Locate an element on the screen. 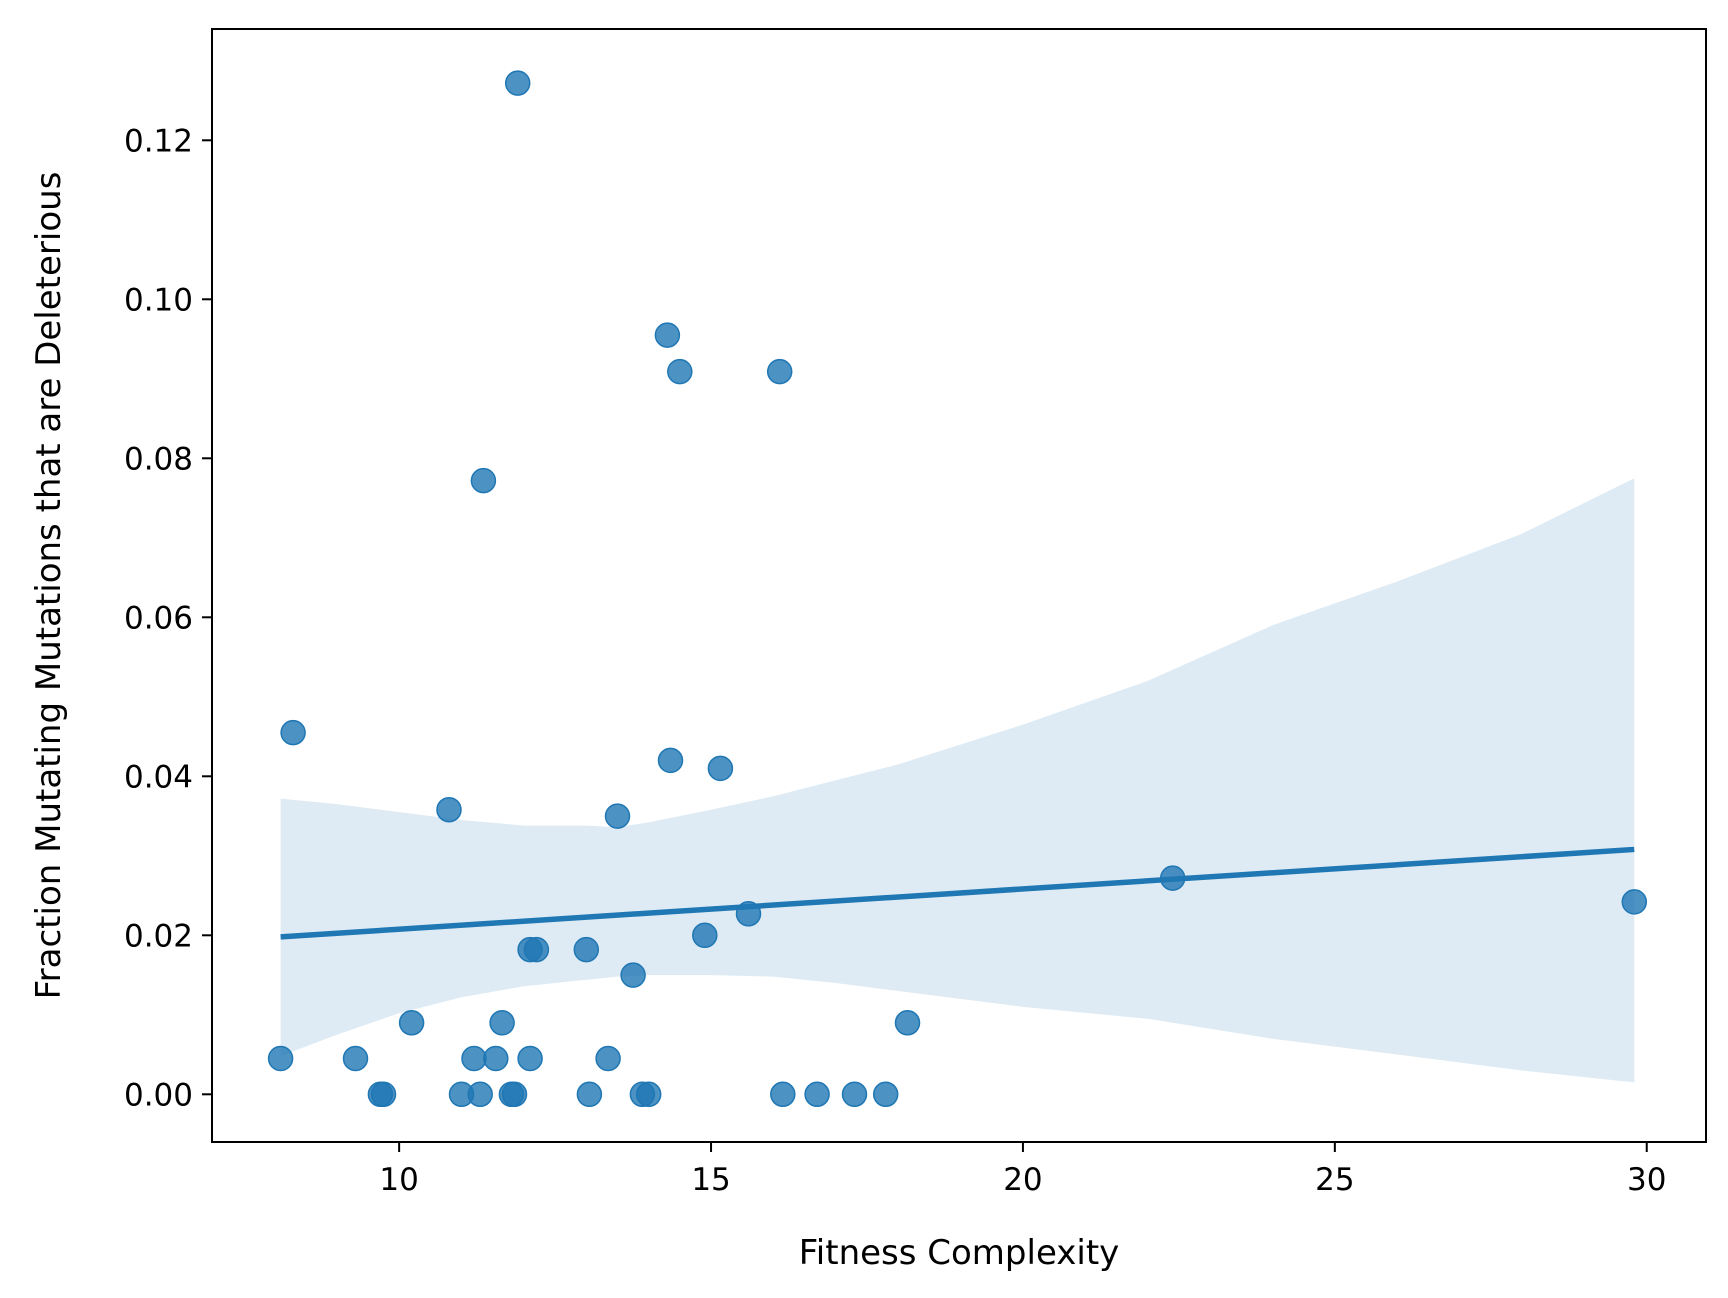 The width and height of the screenshot is (1728, 1298). x-tick-label: 15 is located at coordinates (710, 1180).